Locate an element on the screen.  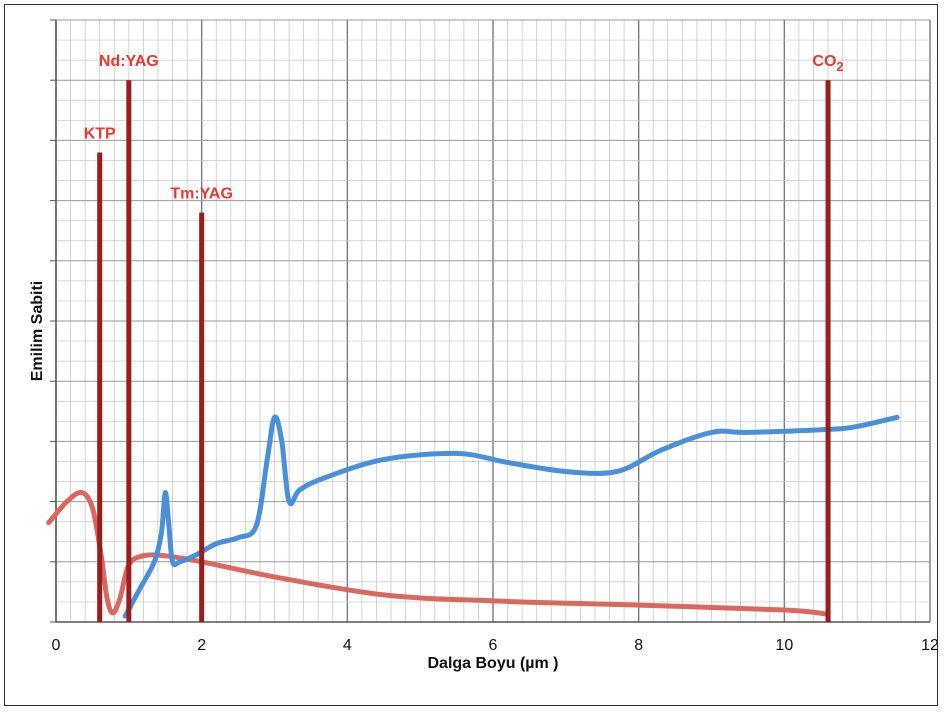
x-tick-label: 10 is located at coordinates (784, 645).